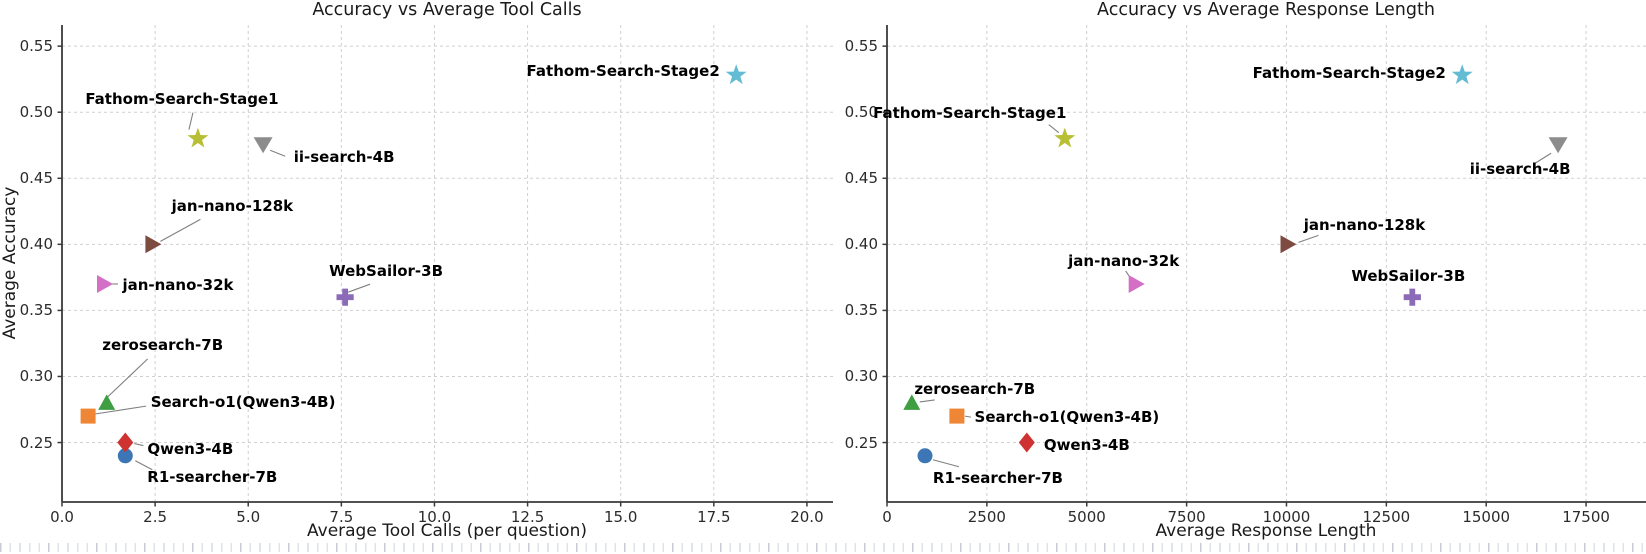  What do you see at coordinates (10, 263) in the screenshot?
I see `left-y-axis-label: Average Accuracy` at bounding box center [10, 263].